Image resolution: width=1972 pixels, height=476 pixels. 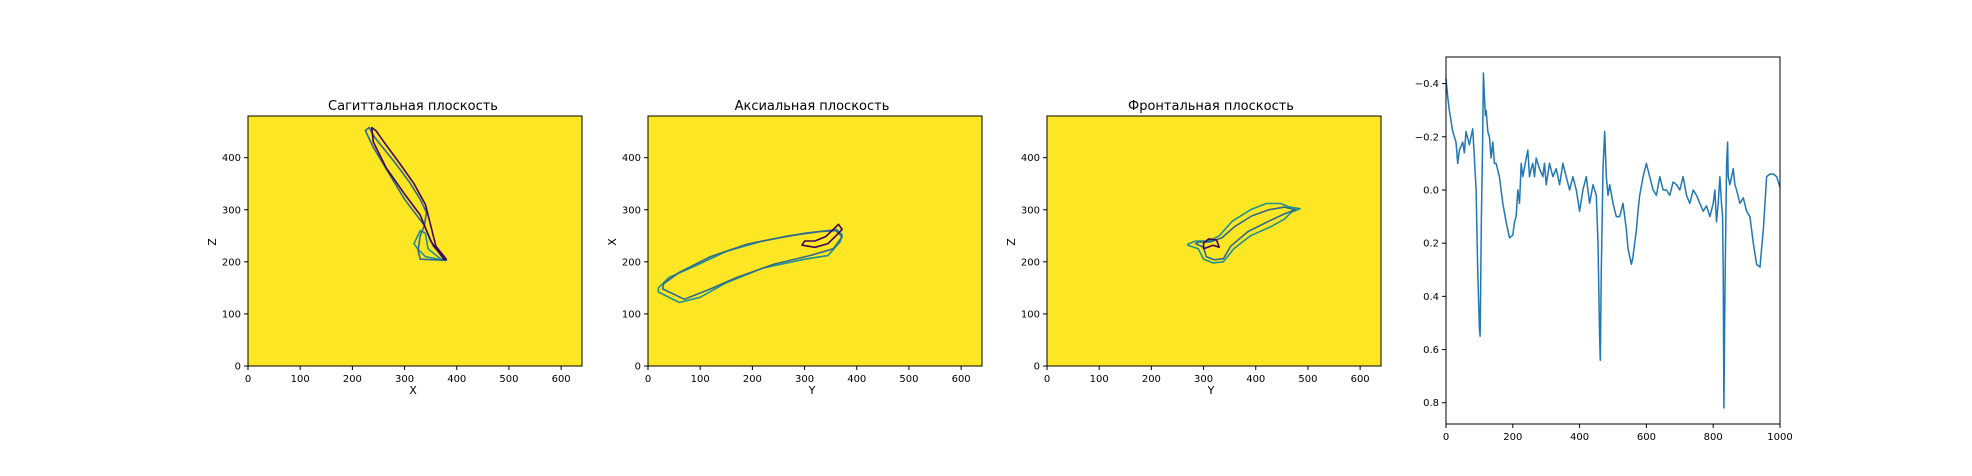 I want to click on y-tick-label: 0.6, so click(x=1431, y=350).